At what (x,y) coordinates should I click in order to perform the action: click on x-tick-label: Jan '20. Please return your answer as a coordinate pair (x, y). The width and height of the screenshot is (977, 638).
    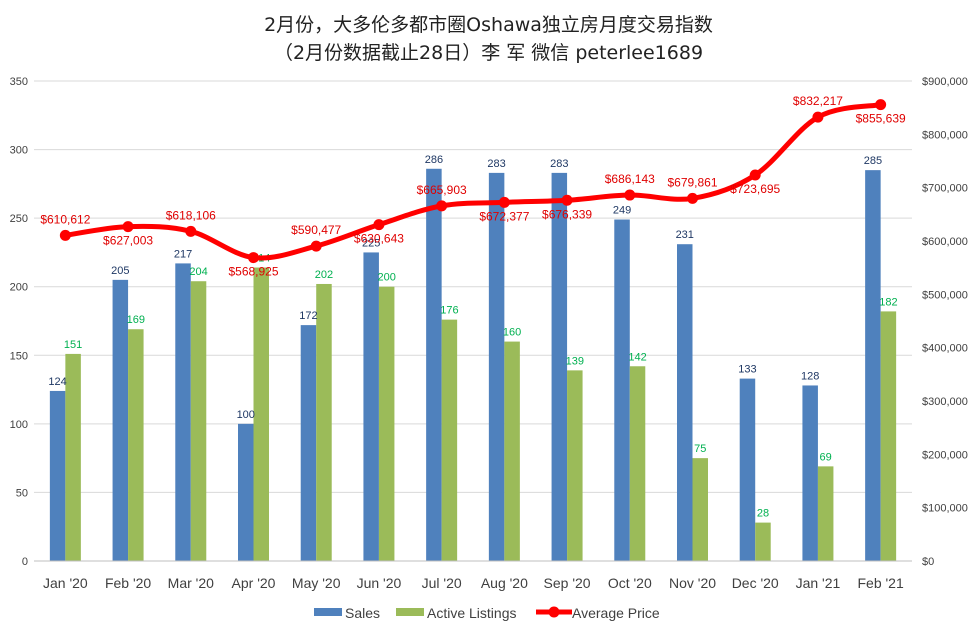
    Looking at the image, I should click on (65, 583).